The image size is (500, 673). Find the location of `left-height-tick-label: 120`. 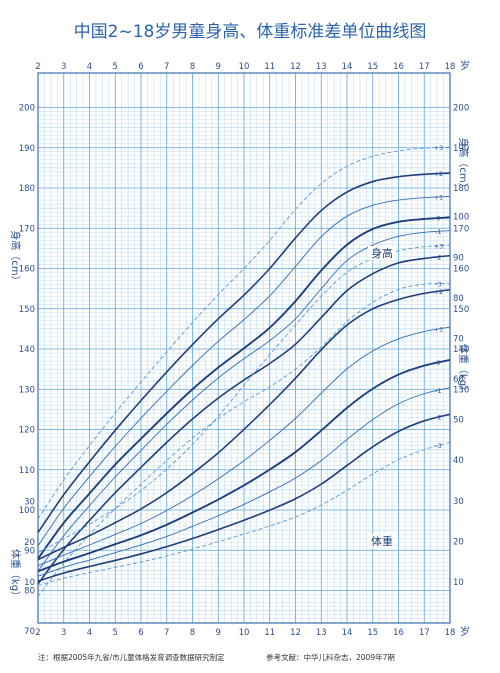

left-height-tick-label: 120 is located at coordinates (27, 431).